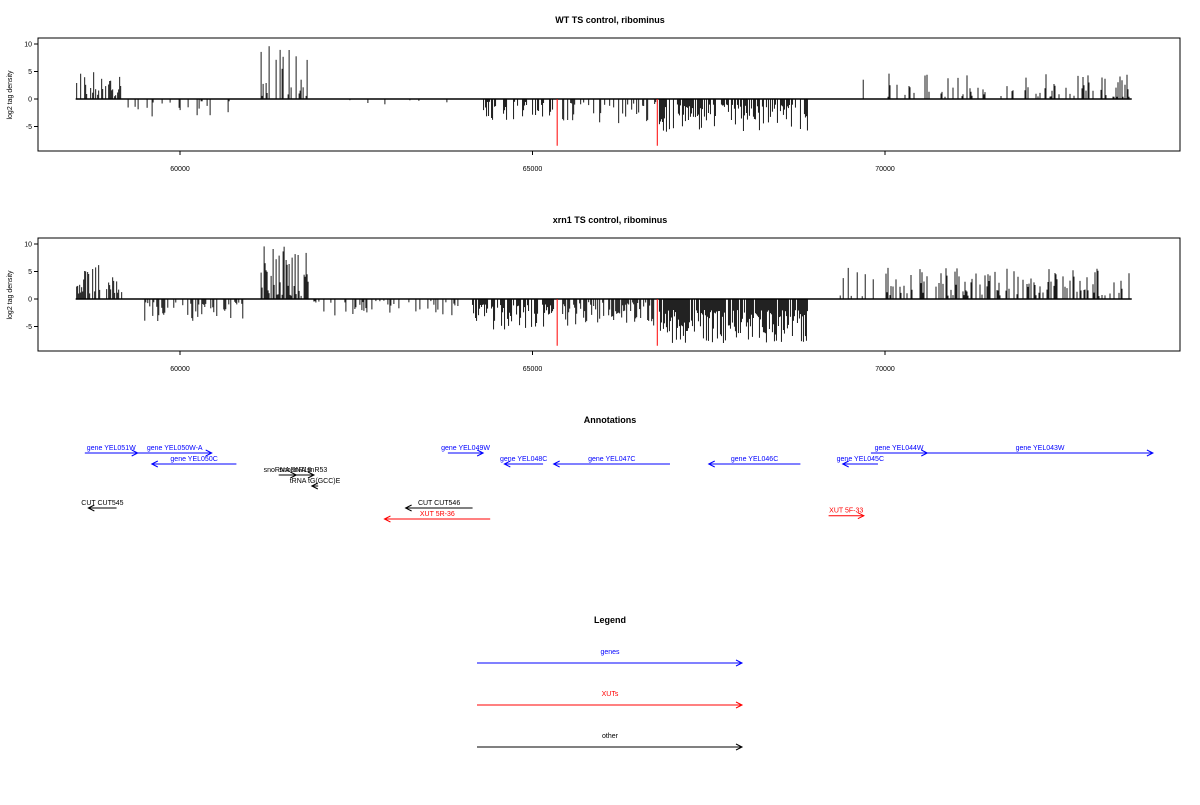  What do you see at coordinates (610, 20) in the screenshot?
I see `panel-title: WT TS control, ribominus` at bounding box center [610, 20].